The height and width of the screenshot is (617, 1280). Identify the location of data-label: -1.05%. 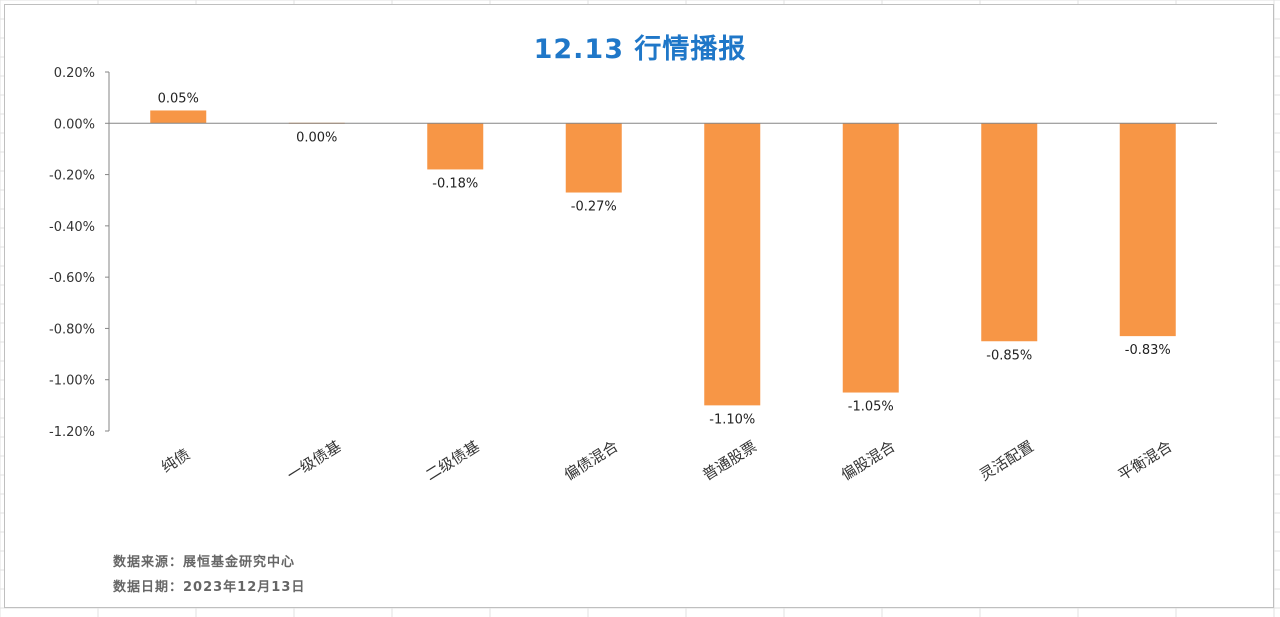
(871, 407).